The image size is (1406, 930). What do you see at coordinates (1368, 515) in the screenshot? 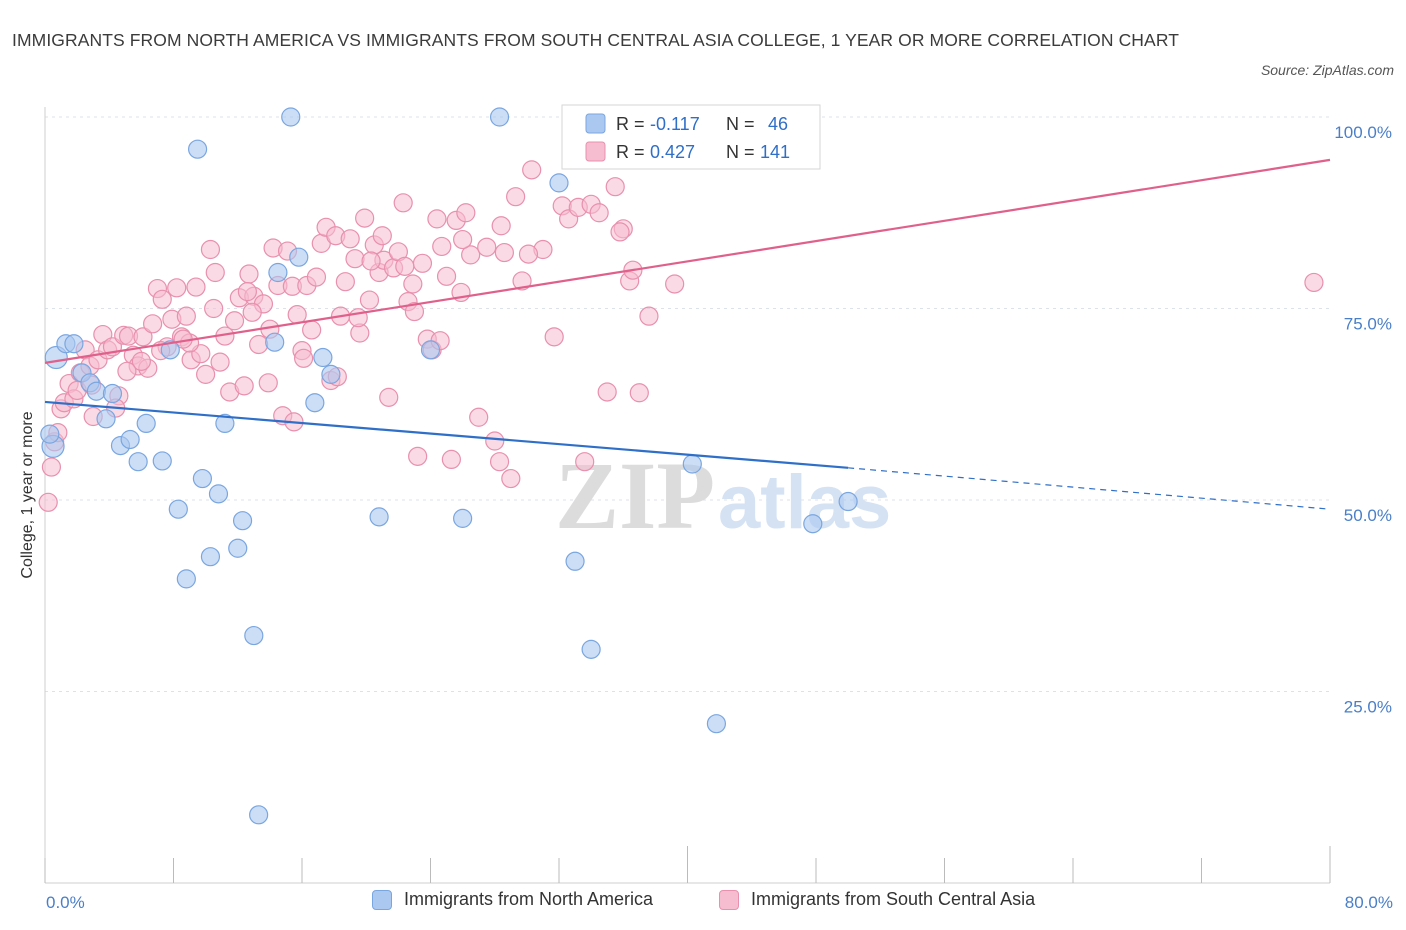
I see `y-tick-label: 50.0%` at bounding box center [1368, 515].